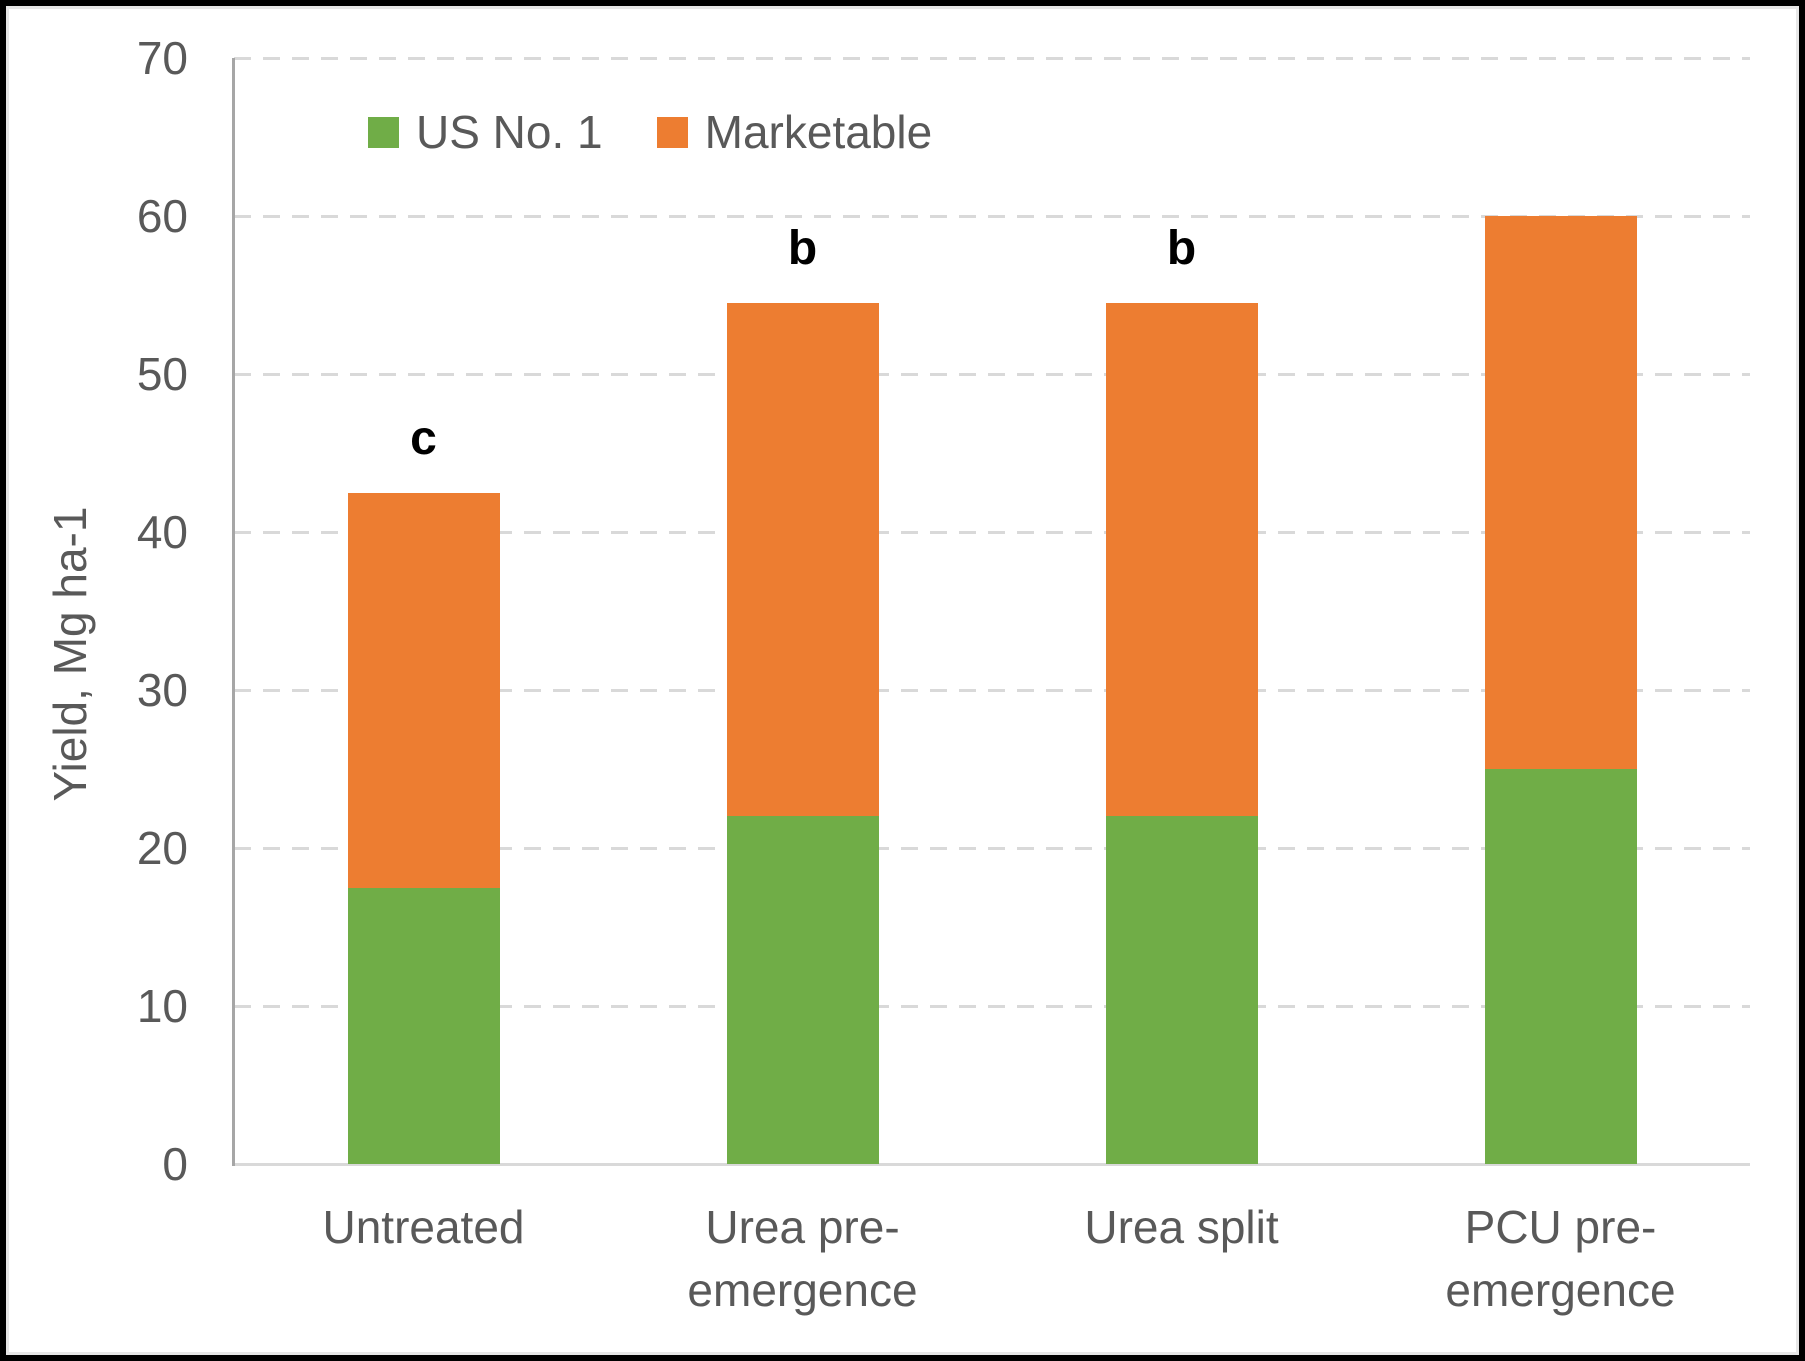  What do you see at coordinates (818, 132) in the screenshot?
I see `legend-label-marketable: Marketable` at bounding box center [818, 132].